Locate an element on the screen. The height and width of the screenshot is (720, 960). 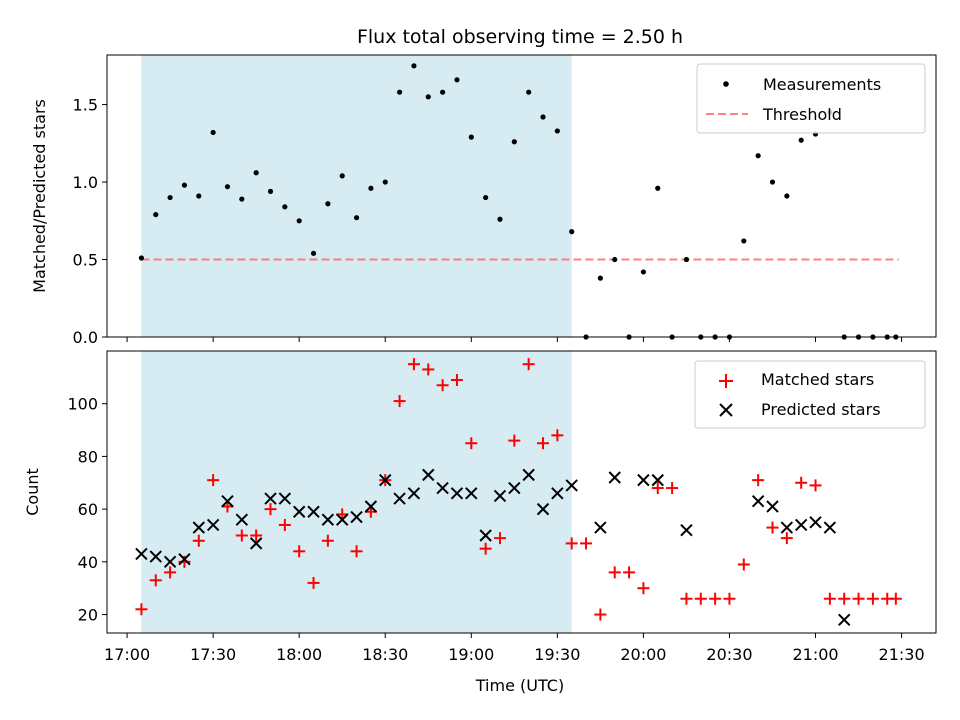
x-tick-label: 19:00 is located at coordinates (471, 654).